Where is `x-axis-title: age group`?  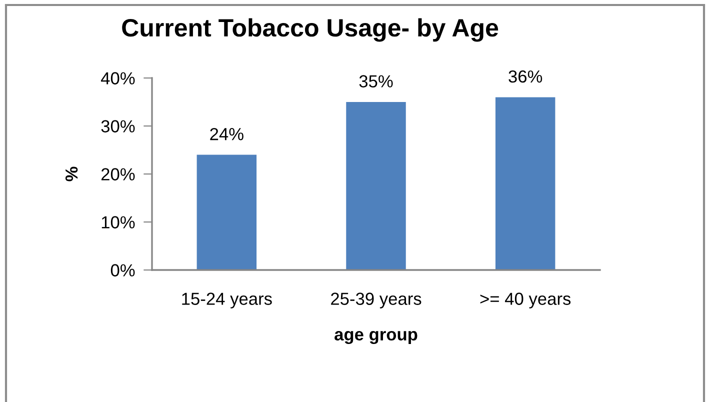
x-axis-title: age group is located at coordinates (376, 337).